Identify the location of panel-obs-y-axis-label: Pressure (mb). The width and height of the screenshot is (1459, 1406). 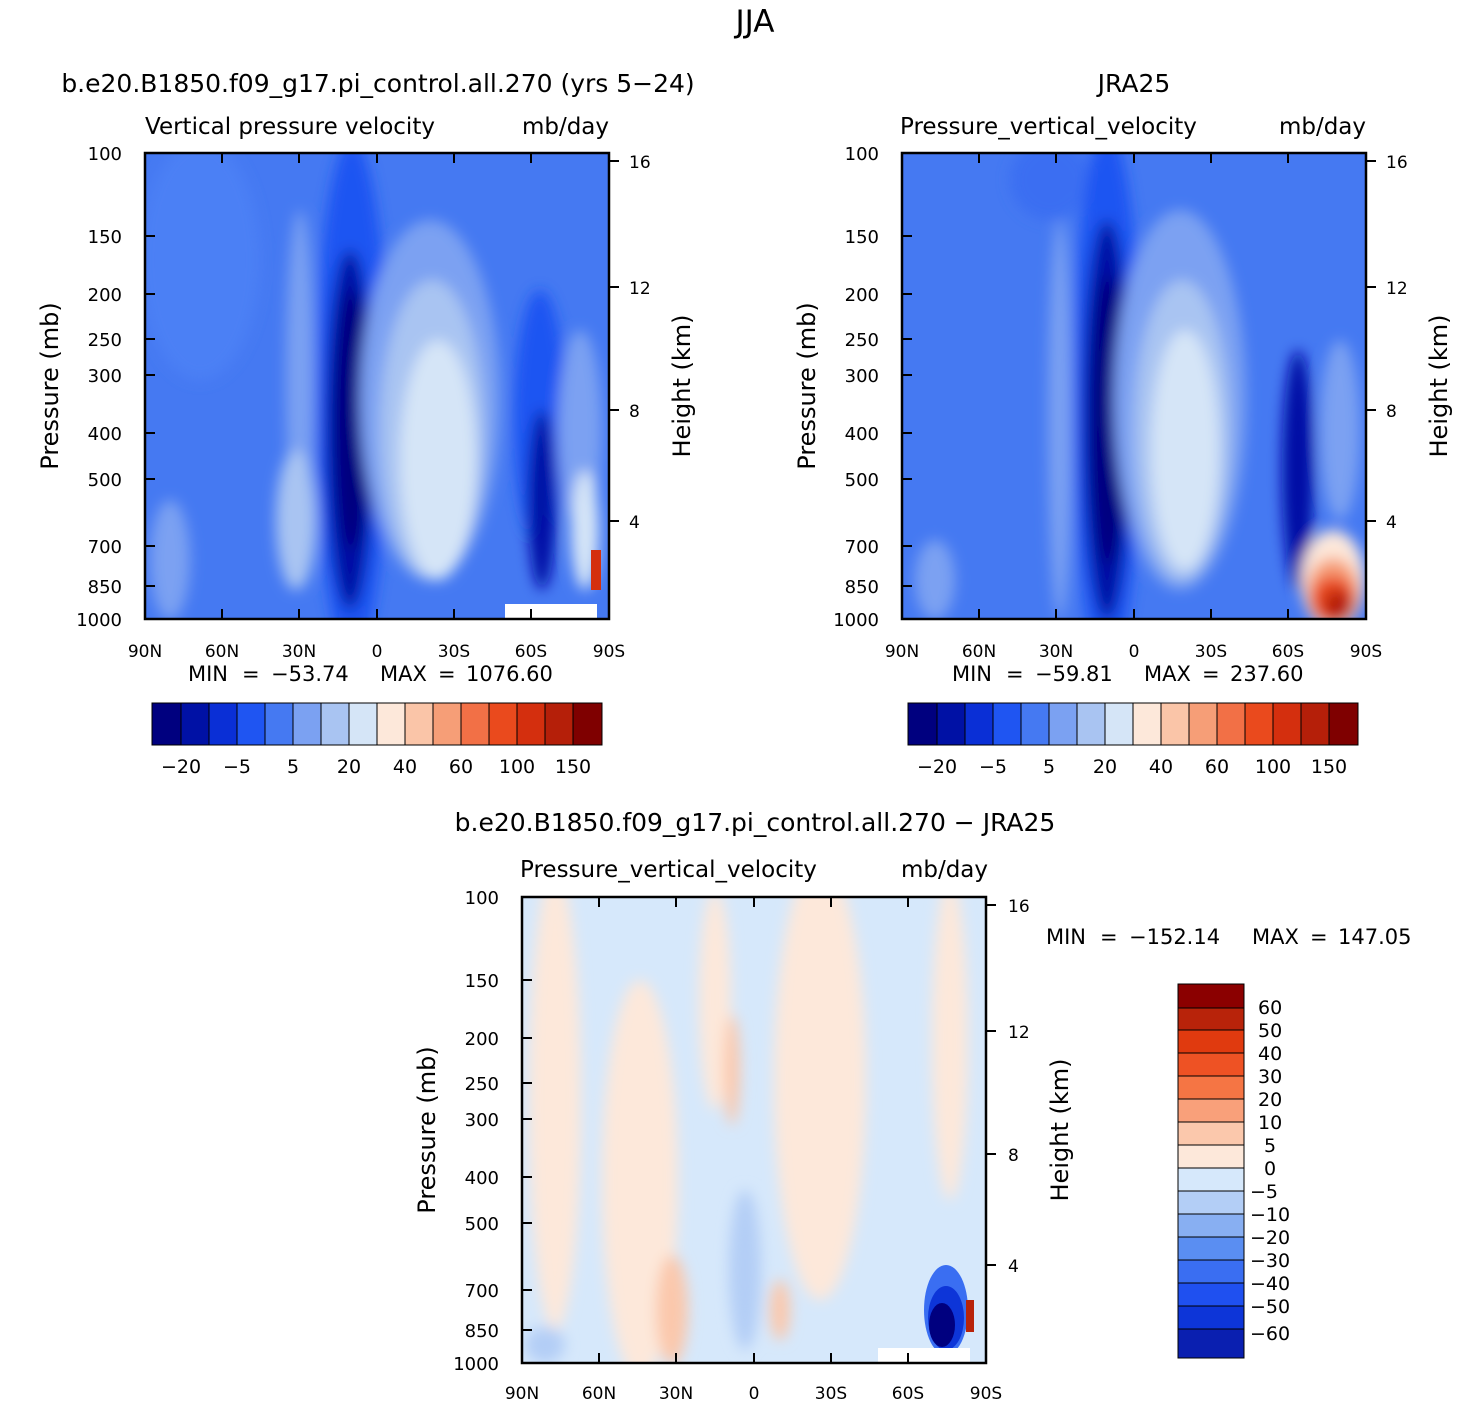
(807, 385).